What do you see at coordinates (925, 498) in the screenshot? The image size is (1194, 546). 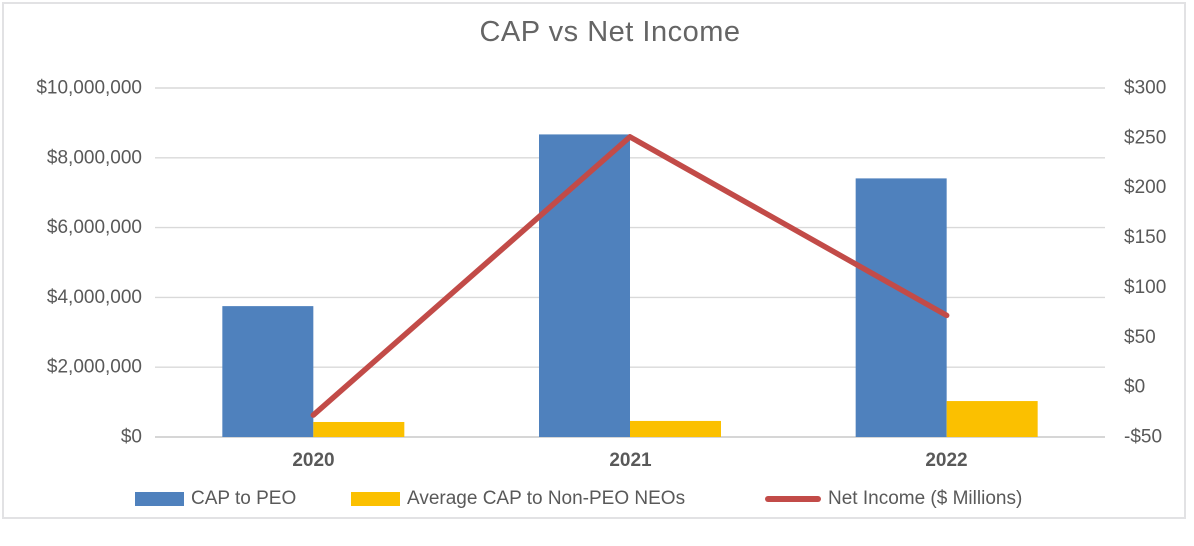 I see `legend-label: Net Income ($ Millions)` at bounding box center [925, 498].